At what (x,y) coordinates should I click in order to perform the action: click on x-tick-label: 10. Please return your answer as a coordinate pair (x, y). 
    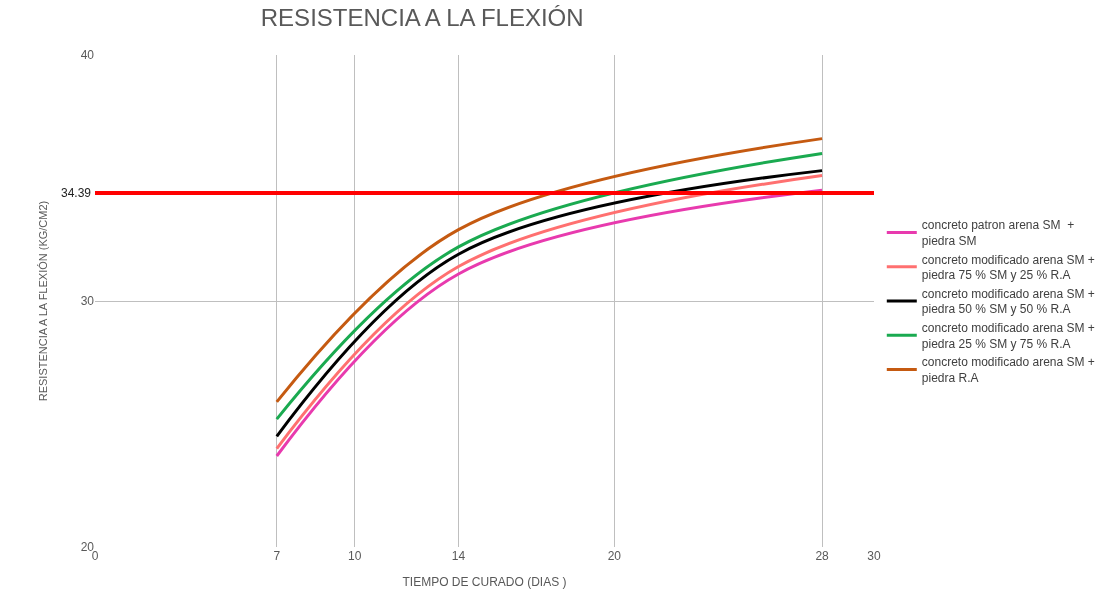
    Looking at the image, I should click on (354, 556).